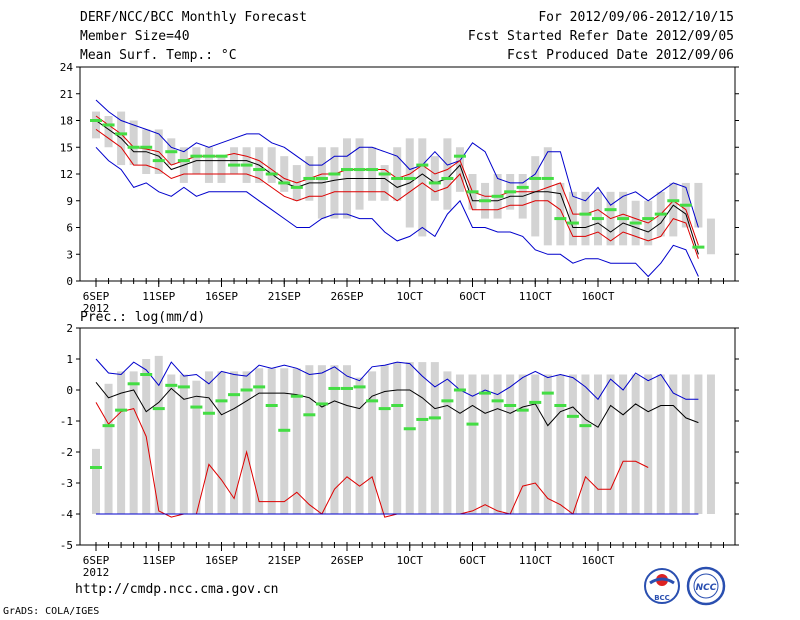 The image size is (800, 620). What do you see at coordinates (535, 296) in the screenshot?
I see `x-tick-label: 11OCT` at bounding box center [535, 296].